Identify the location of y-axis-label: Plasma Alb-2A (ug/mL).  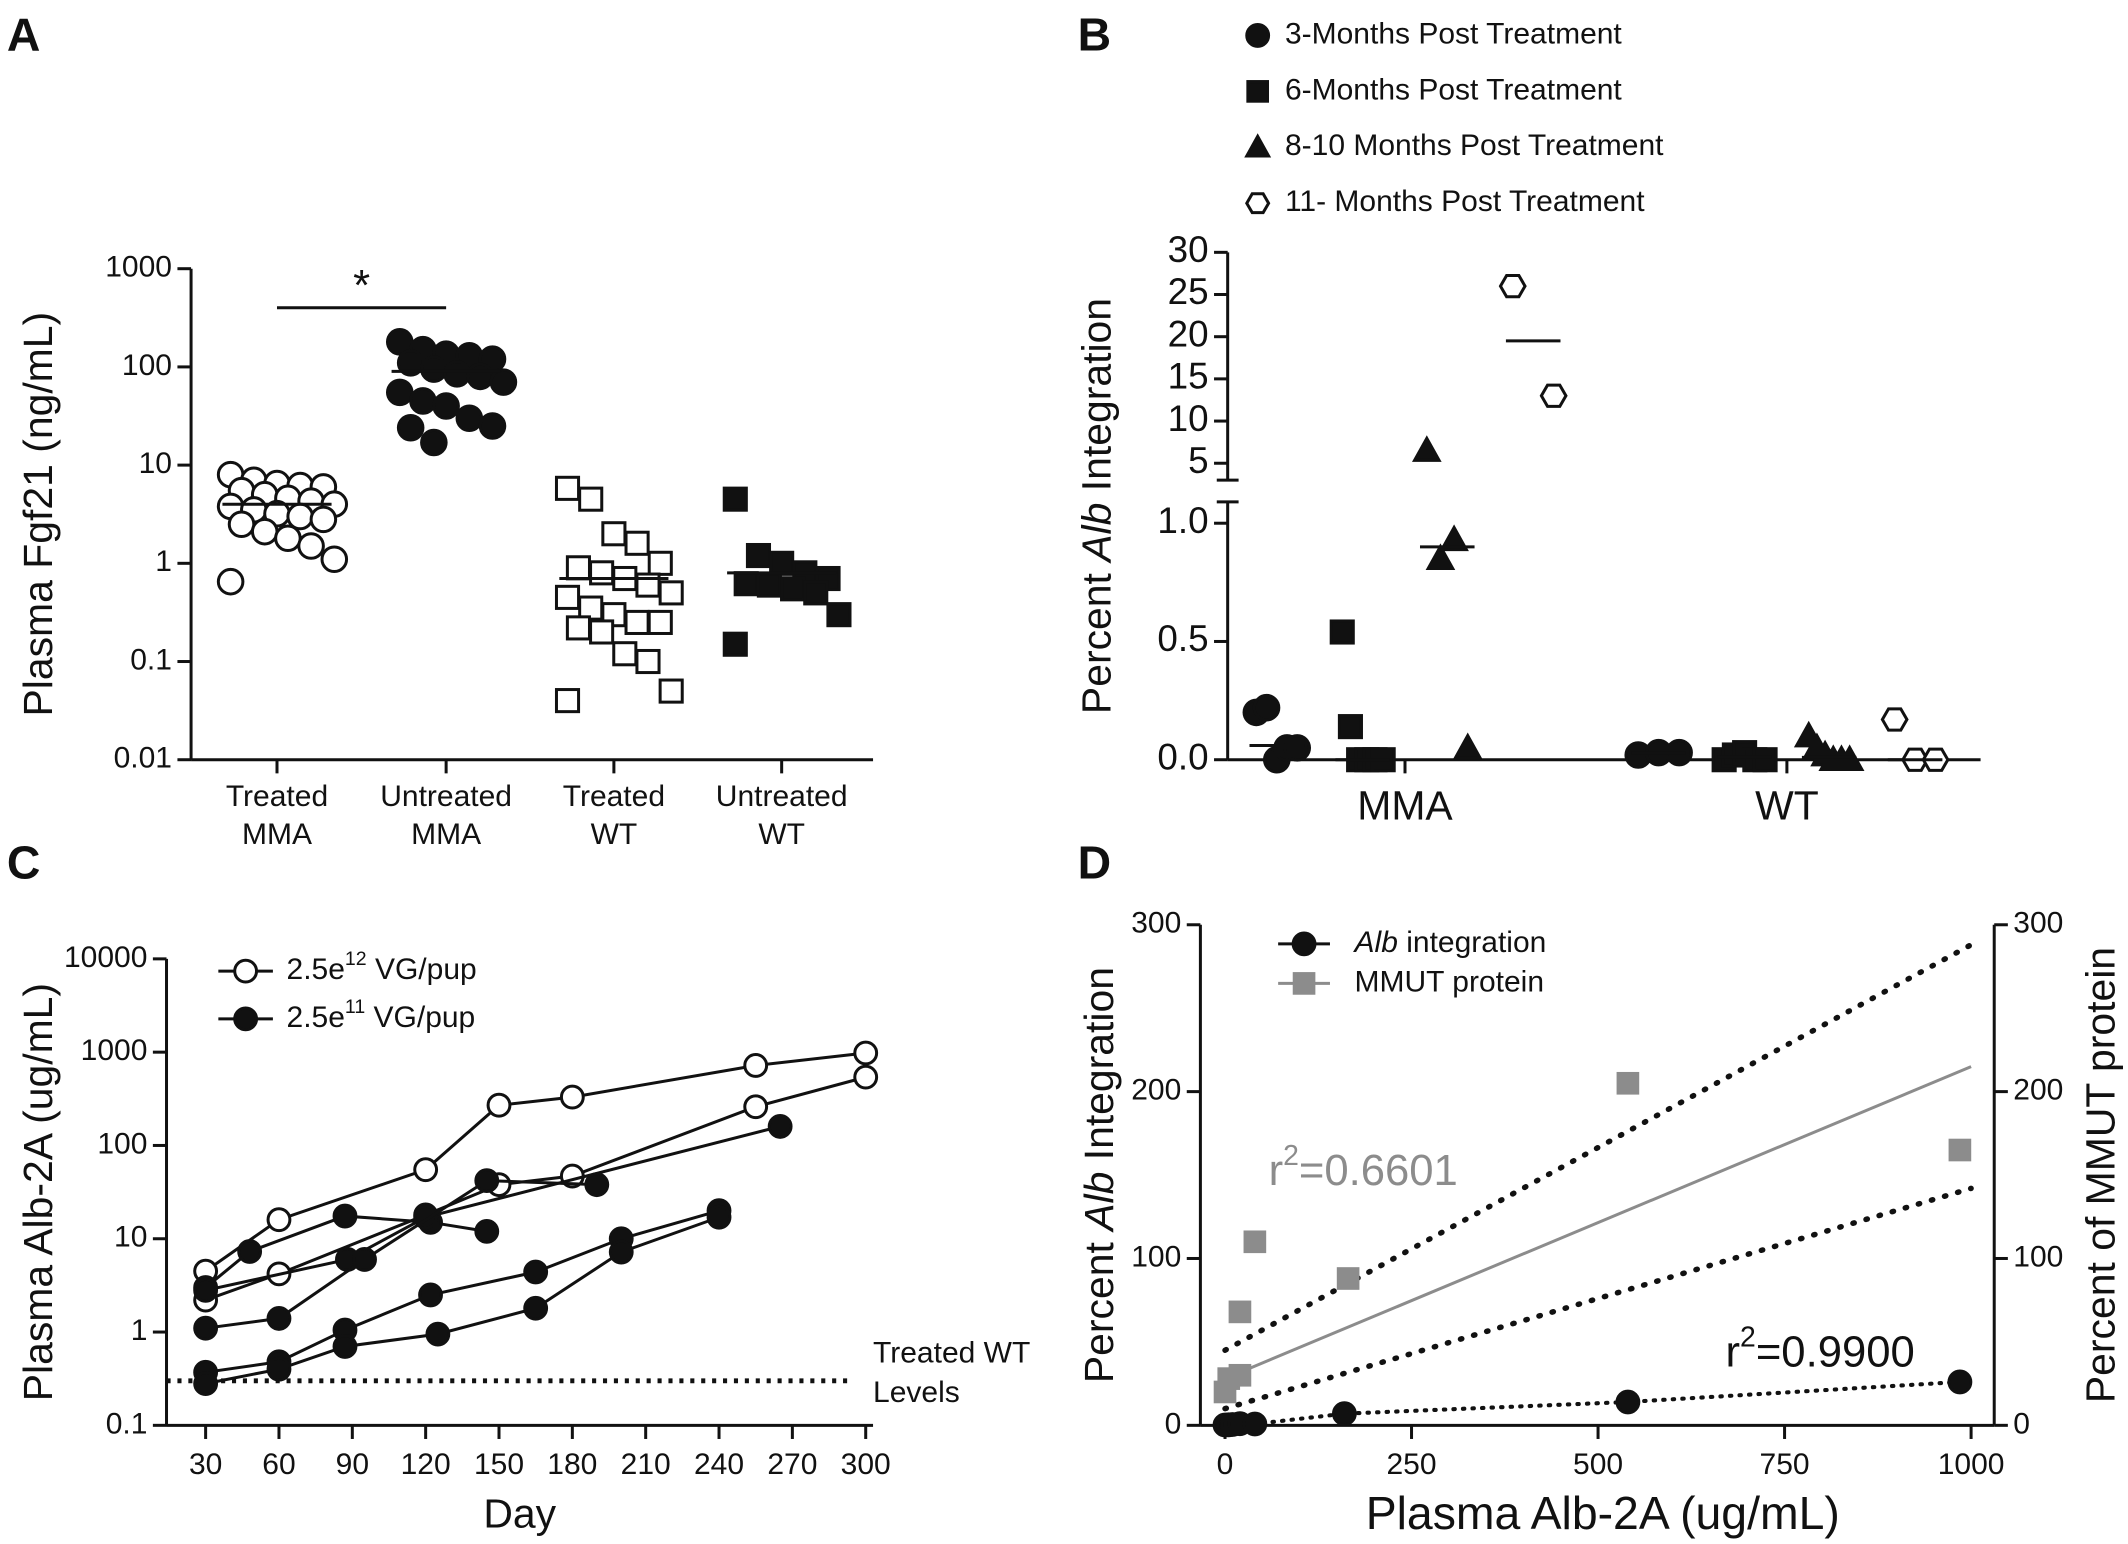
(38, 1192).